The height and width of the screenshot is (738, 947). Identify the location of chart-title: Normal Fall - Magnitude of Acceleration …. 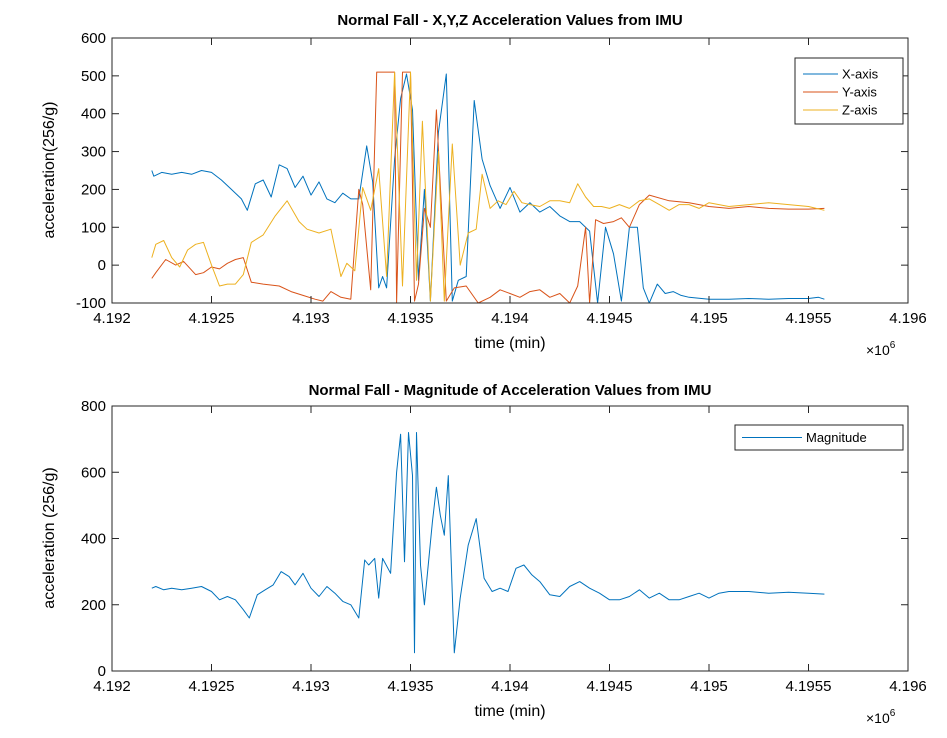
(510, 390).